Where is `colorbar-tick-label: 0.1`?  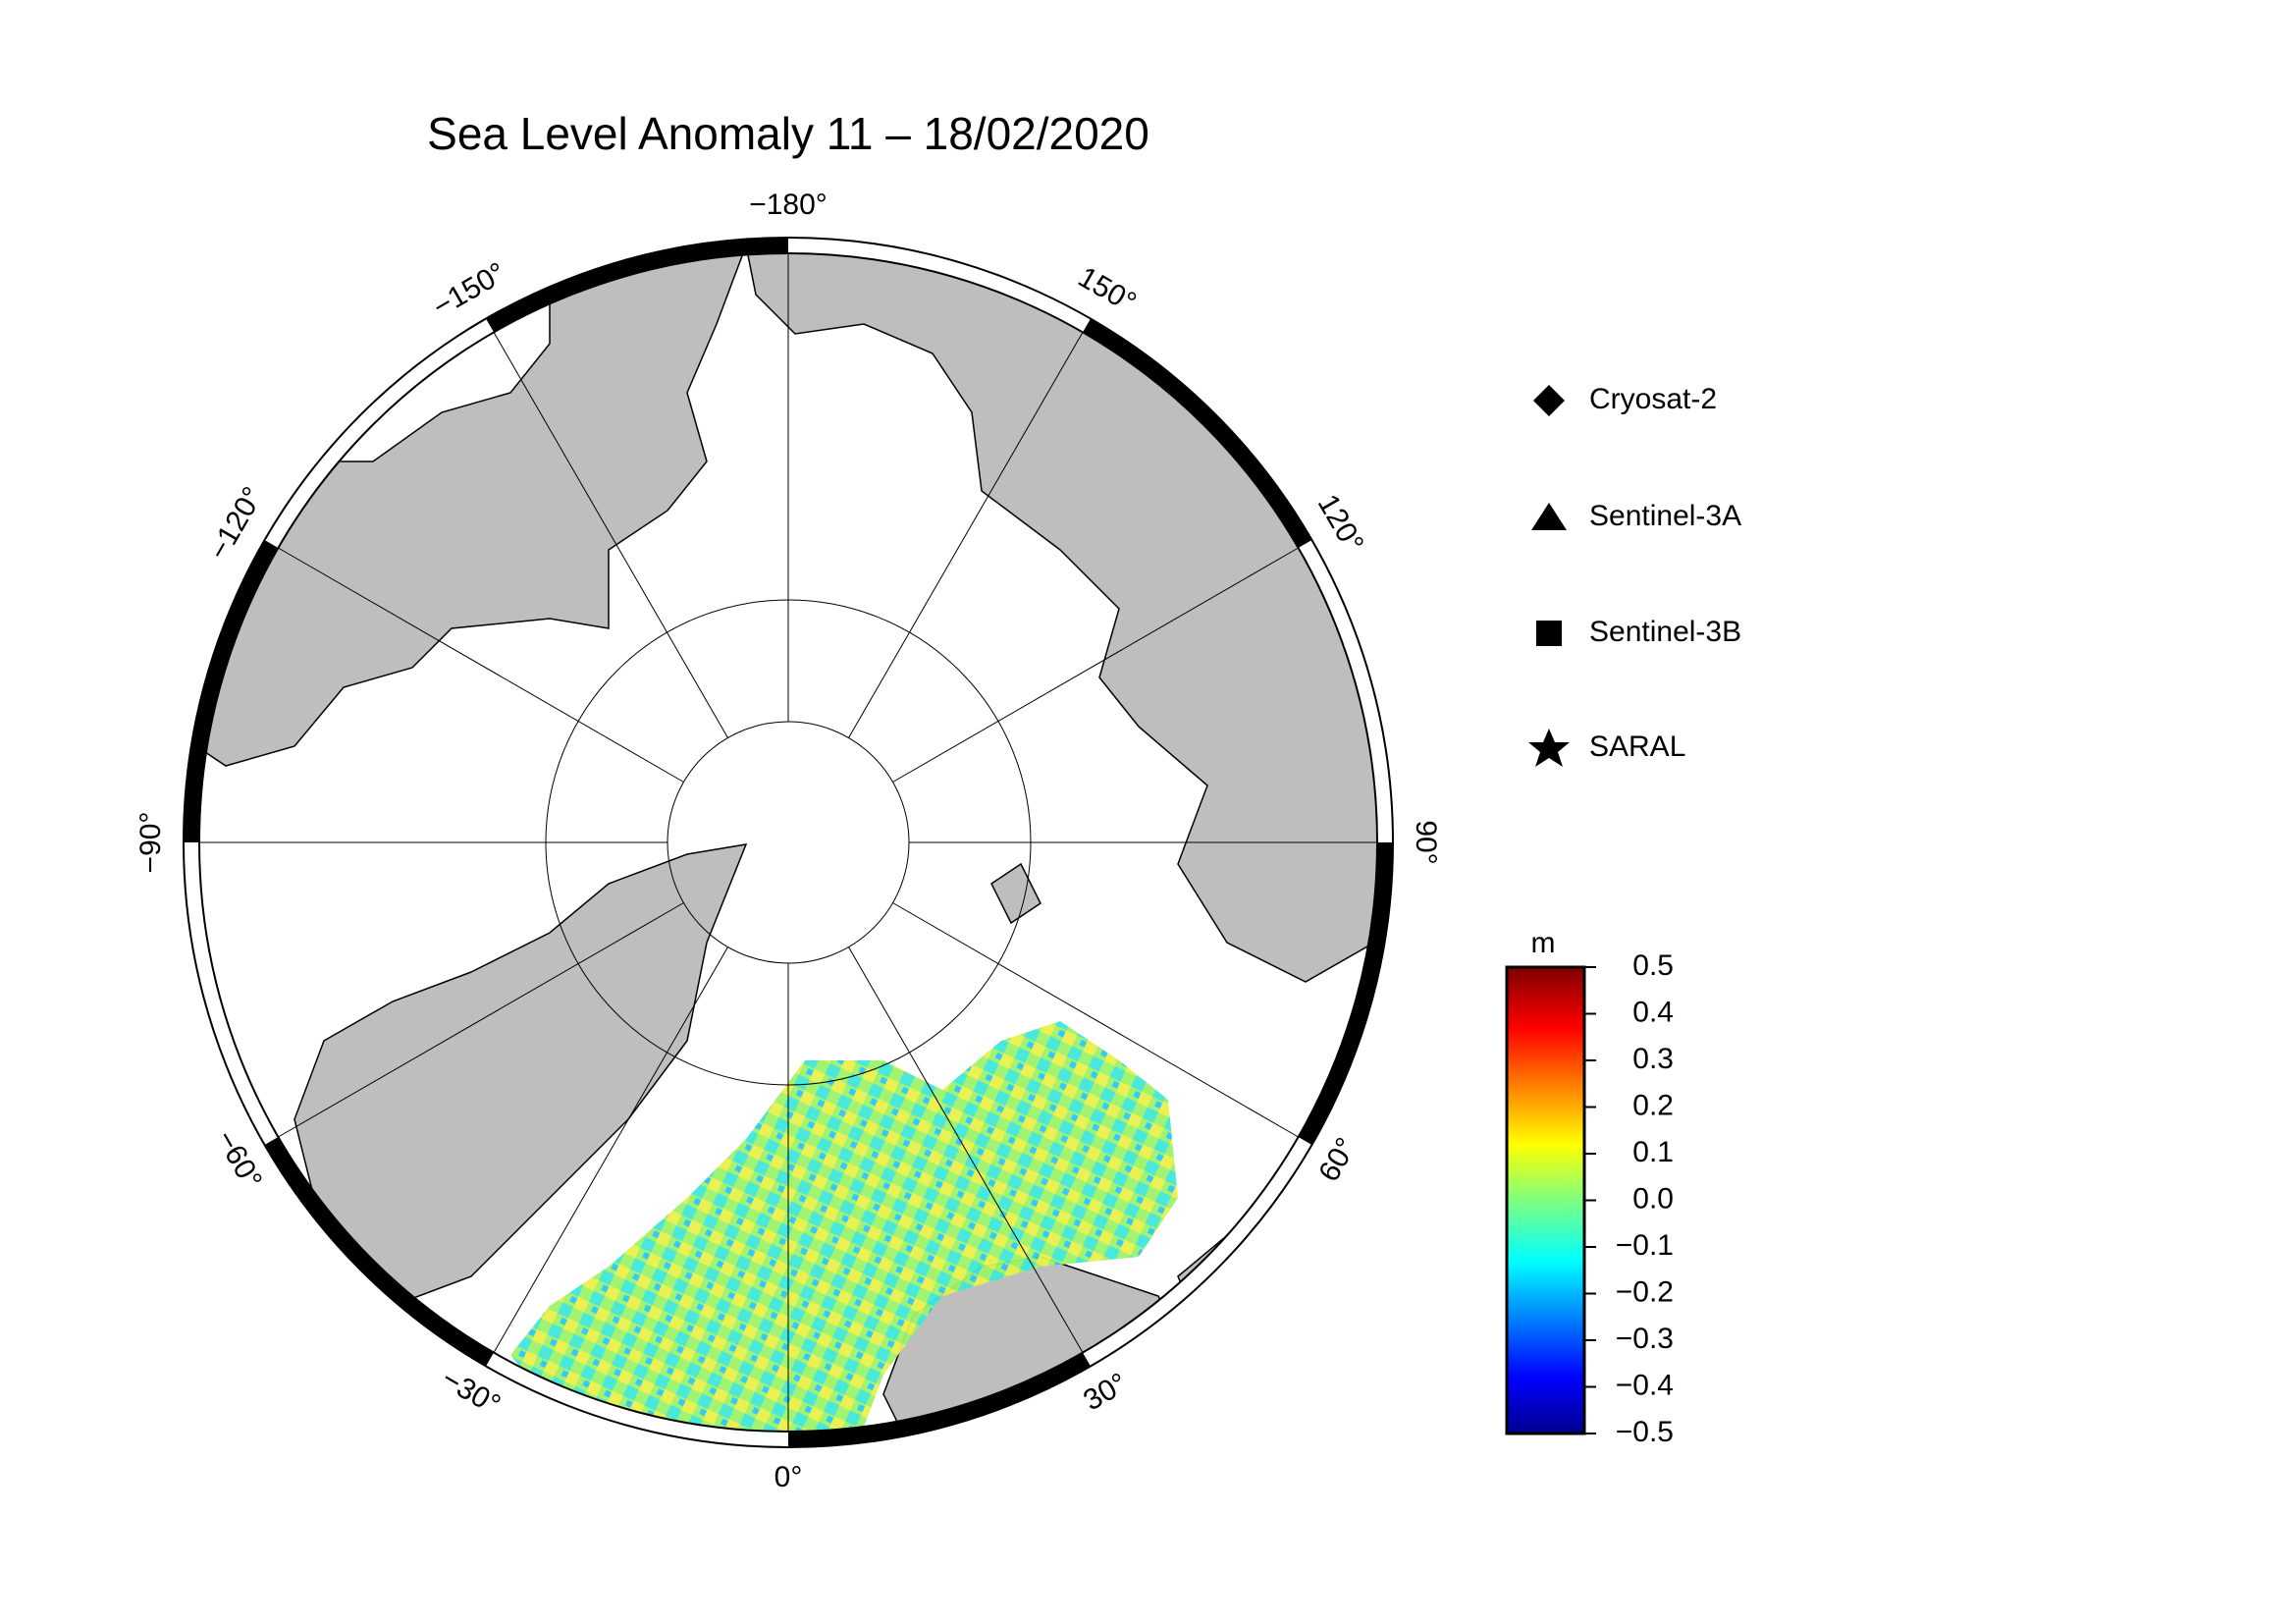
colorbar-tick-label: 0.1 is located at coordinates (1653, 1152).